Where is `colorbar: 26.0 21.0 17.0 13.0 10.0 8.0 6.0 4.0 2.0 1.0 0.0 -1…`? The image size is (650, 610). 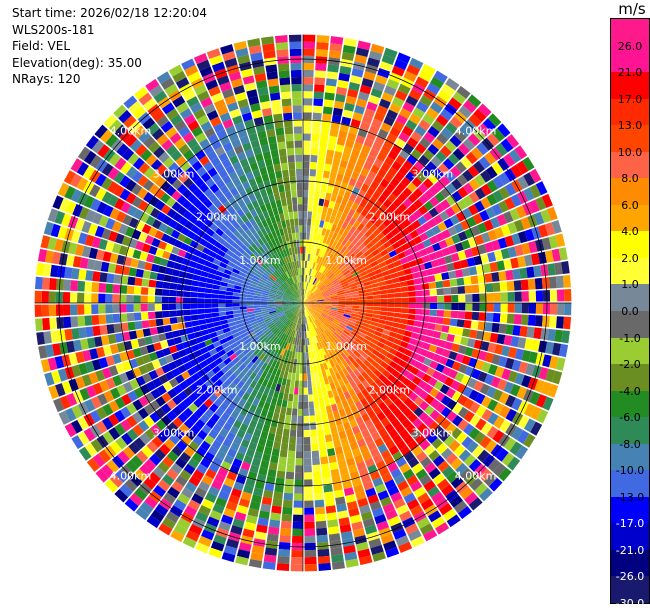 colorbar: 26.0 21.0 17.0 13.0 10.0 8.0 6.0 4.0 2.0 1.0 0.0 -1… is located at coordinates (630, 314).